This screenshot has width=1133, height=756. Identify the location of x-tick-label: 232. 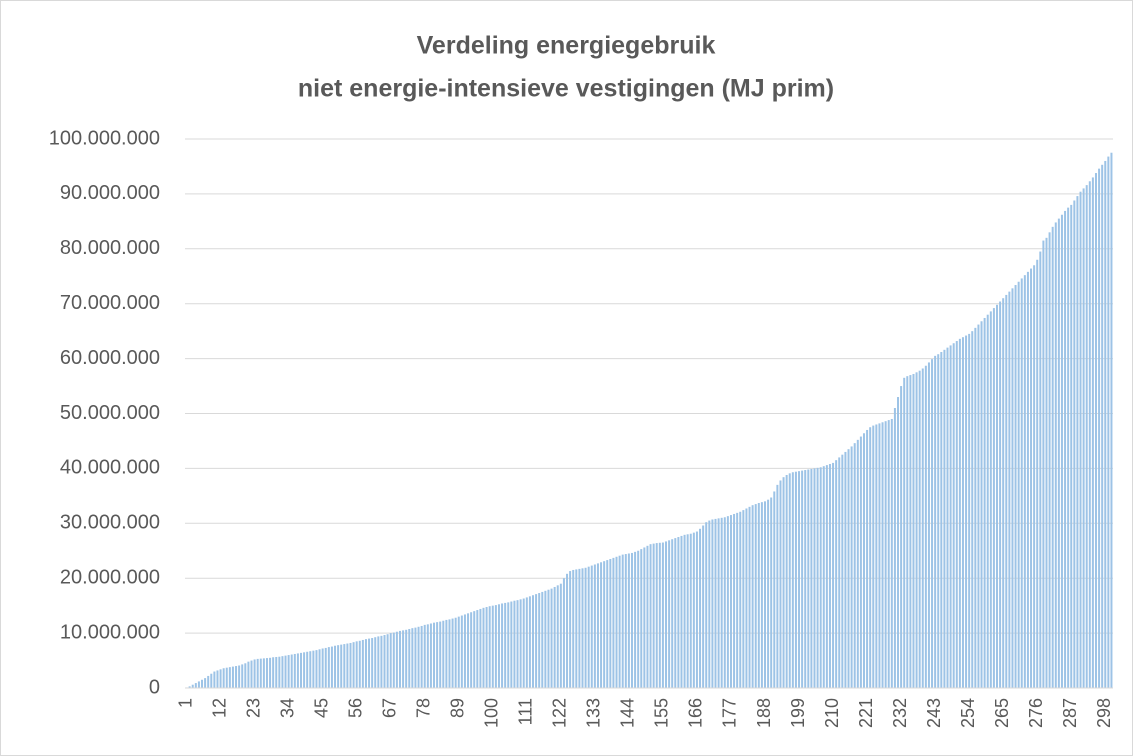
(900, 713).